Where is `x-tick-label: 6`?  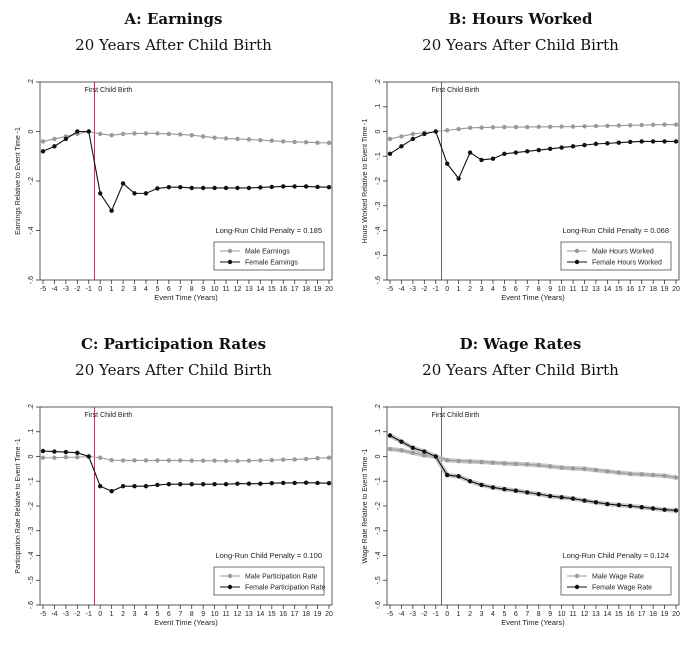 x-tick-label: 6 is located at coordinates (516, 289).